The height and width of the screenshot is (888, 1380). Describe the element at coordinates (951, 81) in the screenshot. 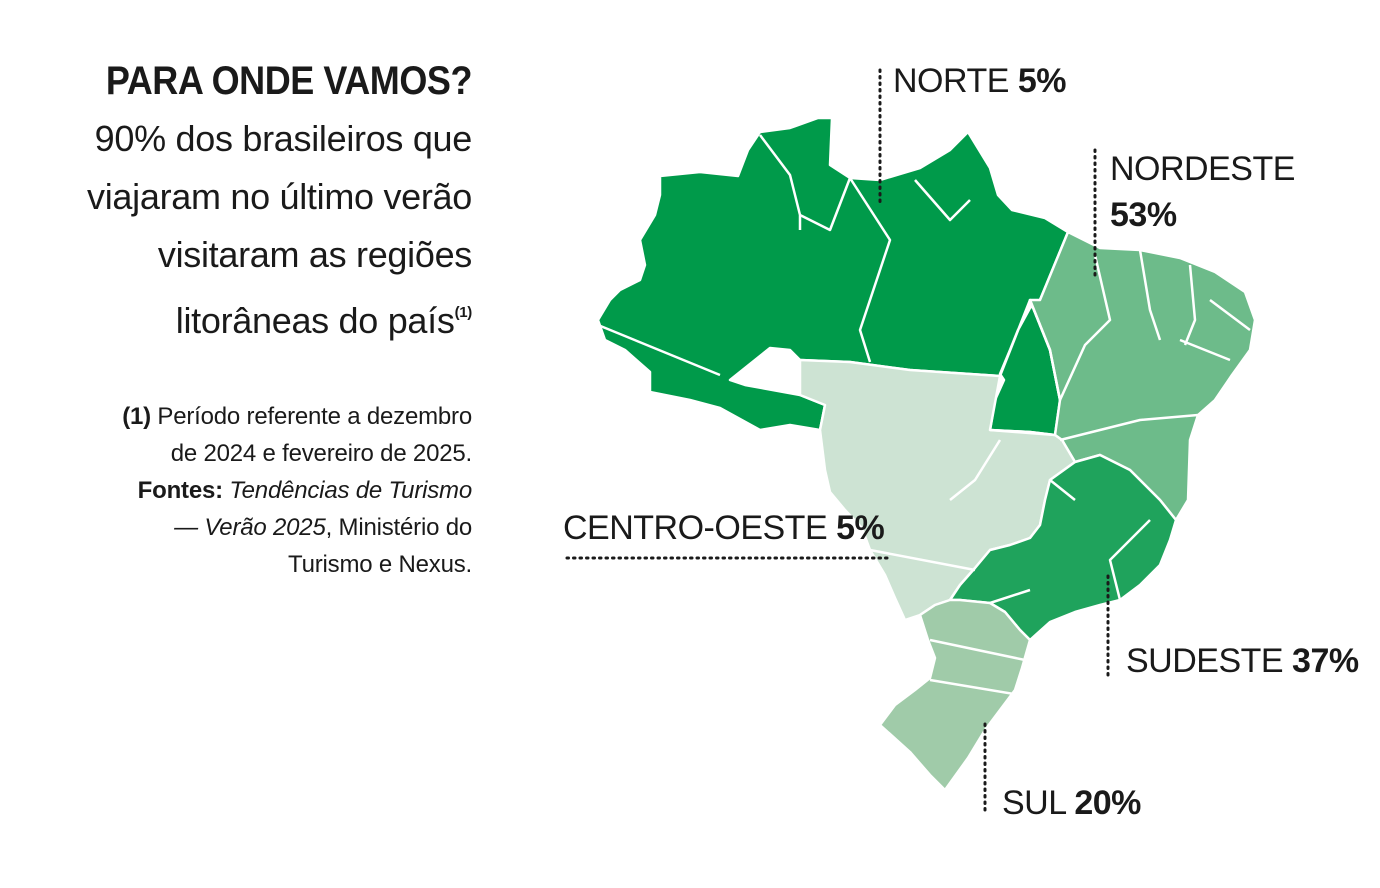

I see `label-norte-name: NORTE` at that location.